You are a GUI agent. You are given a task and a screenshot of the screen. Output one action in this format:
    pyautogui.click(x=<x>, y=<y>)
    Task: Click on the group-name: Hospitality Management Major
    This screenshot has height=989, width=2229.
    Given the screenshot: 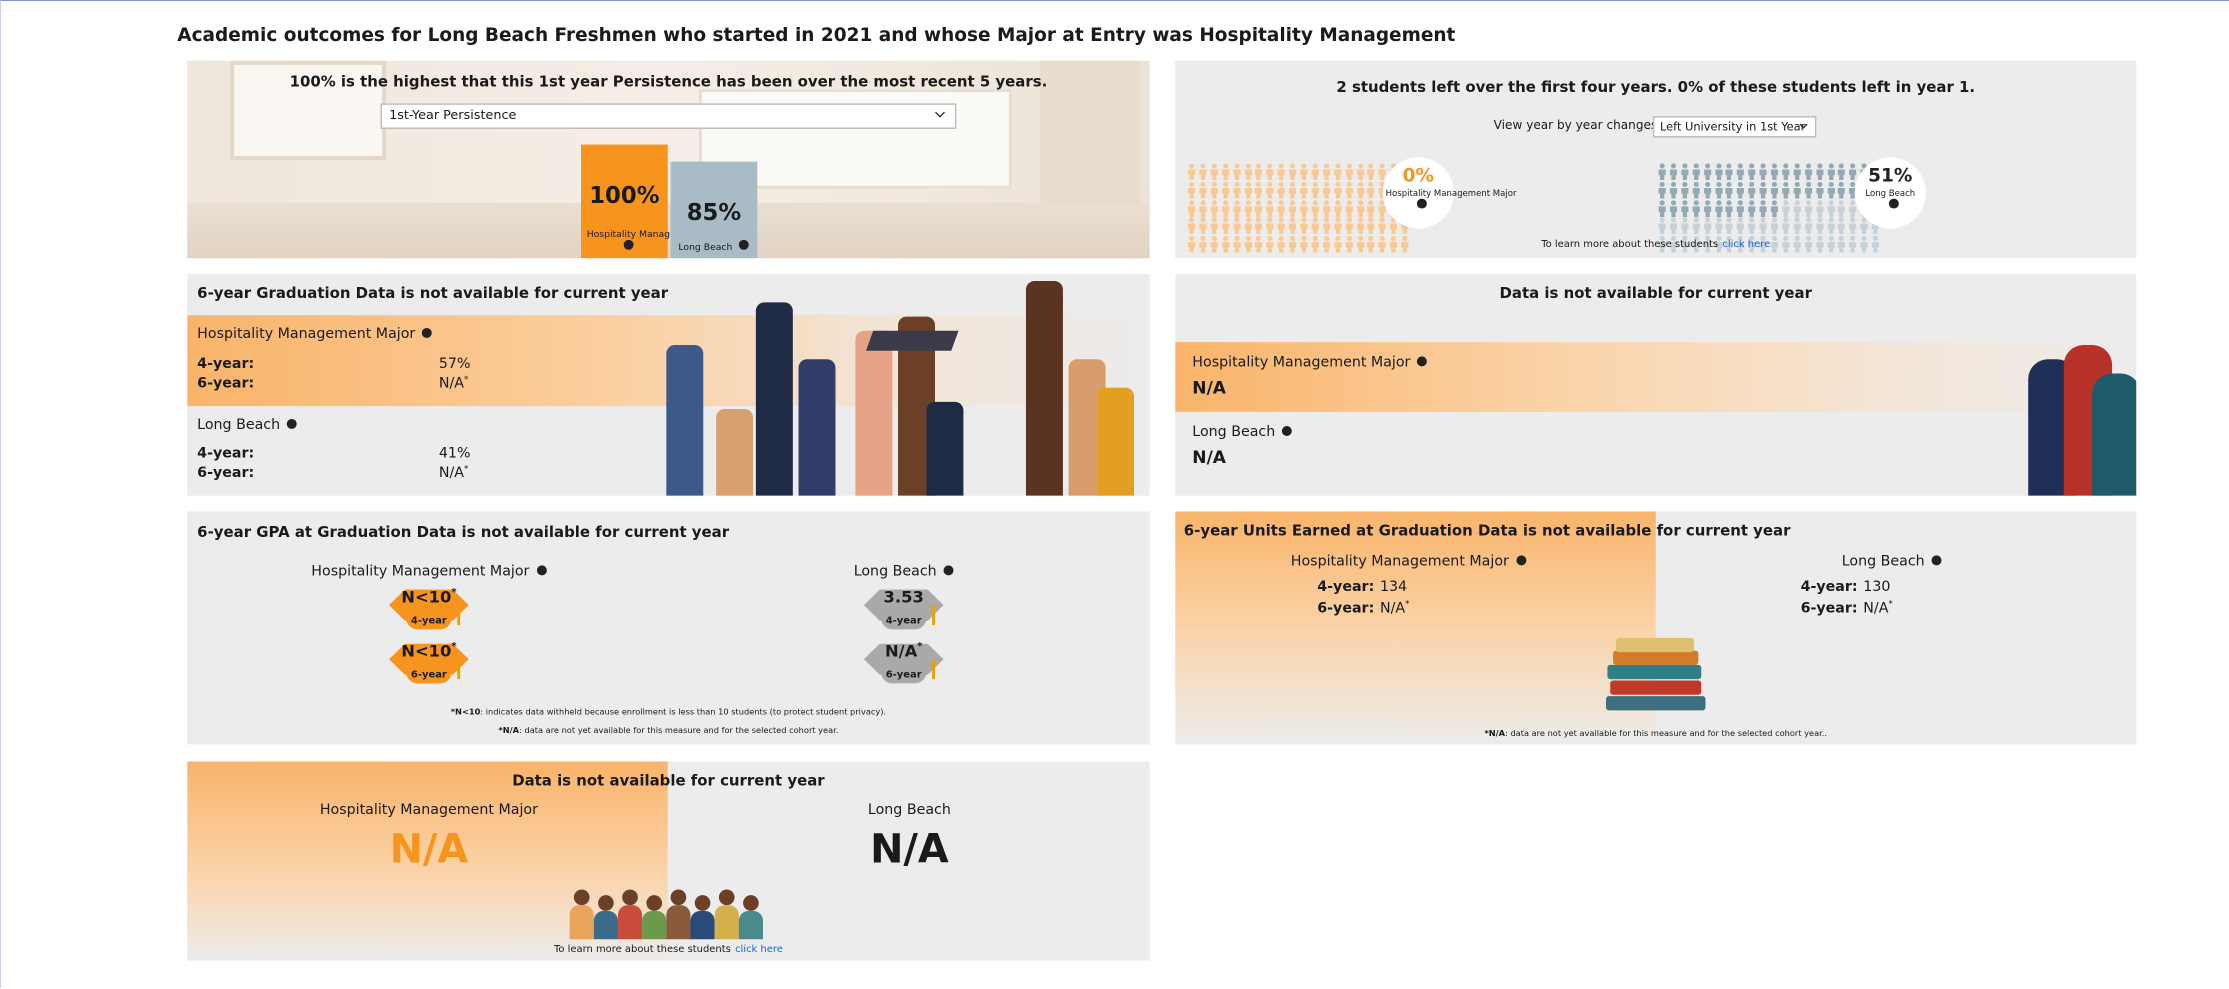 What is the action you would take?
    pyautogui.click(x=315, y=334)
    